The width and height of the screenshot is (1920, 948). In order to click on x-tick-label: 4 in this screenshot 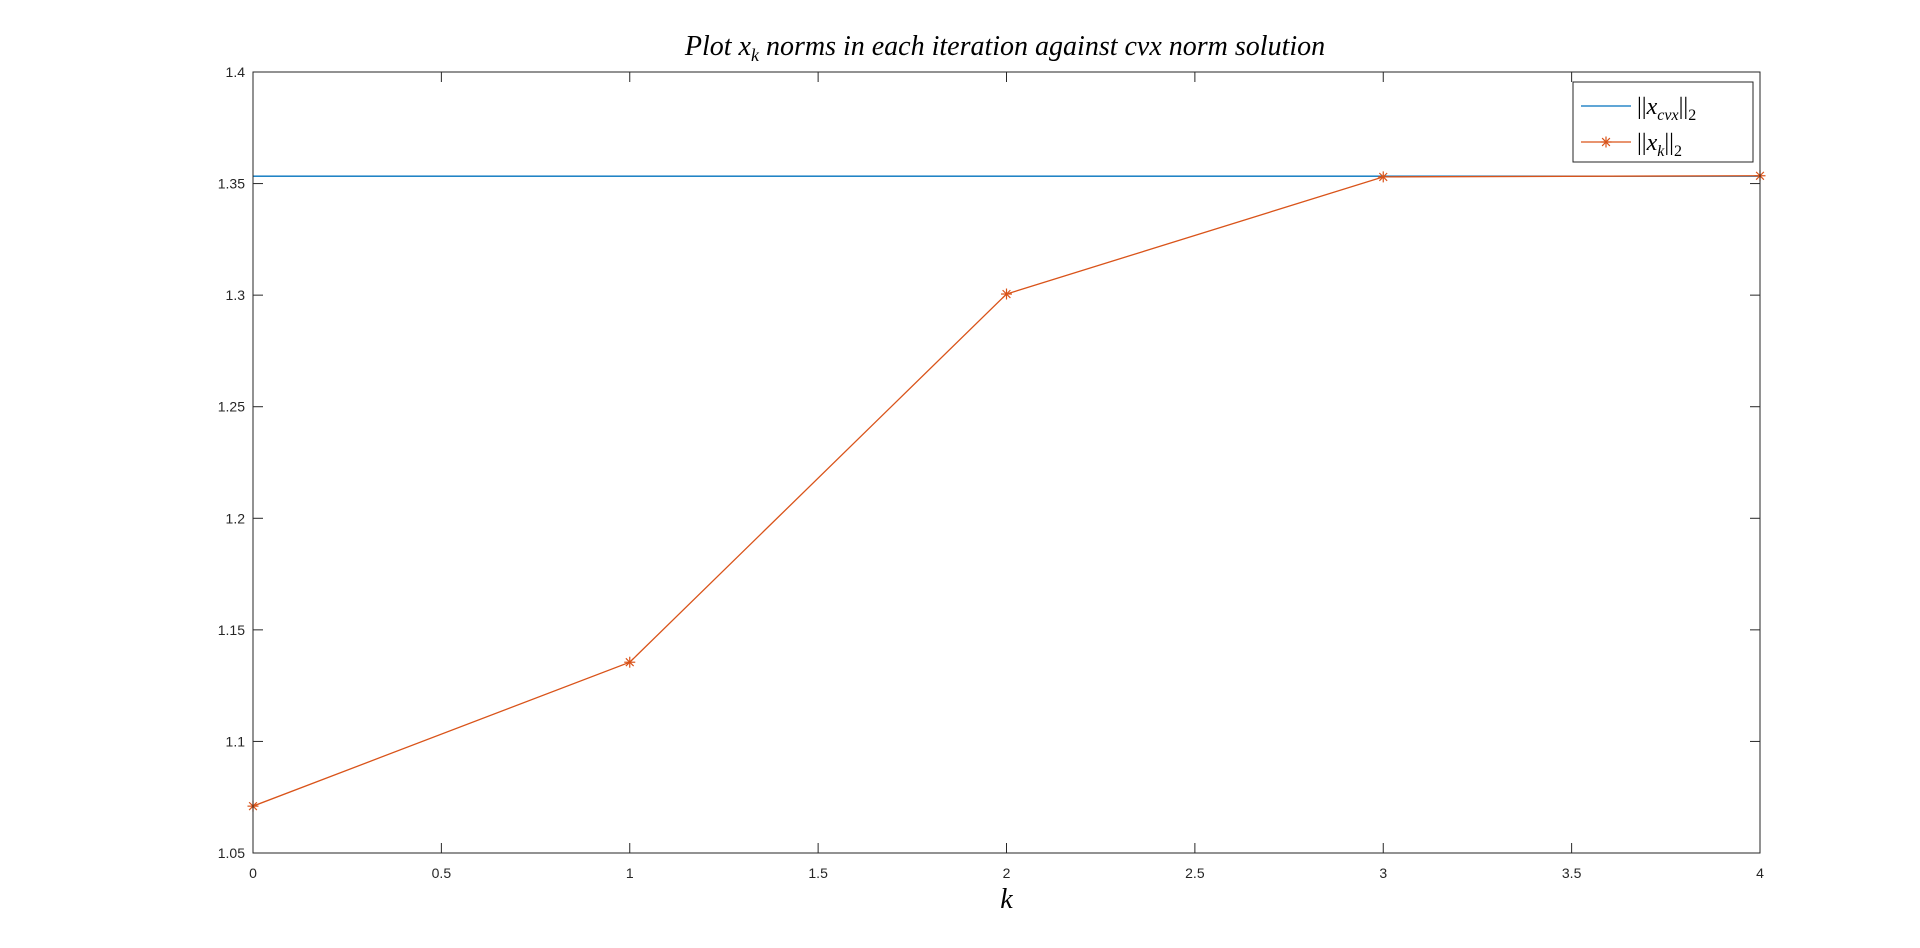, I will do `click(1760, 873)`.